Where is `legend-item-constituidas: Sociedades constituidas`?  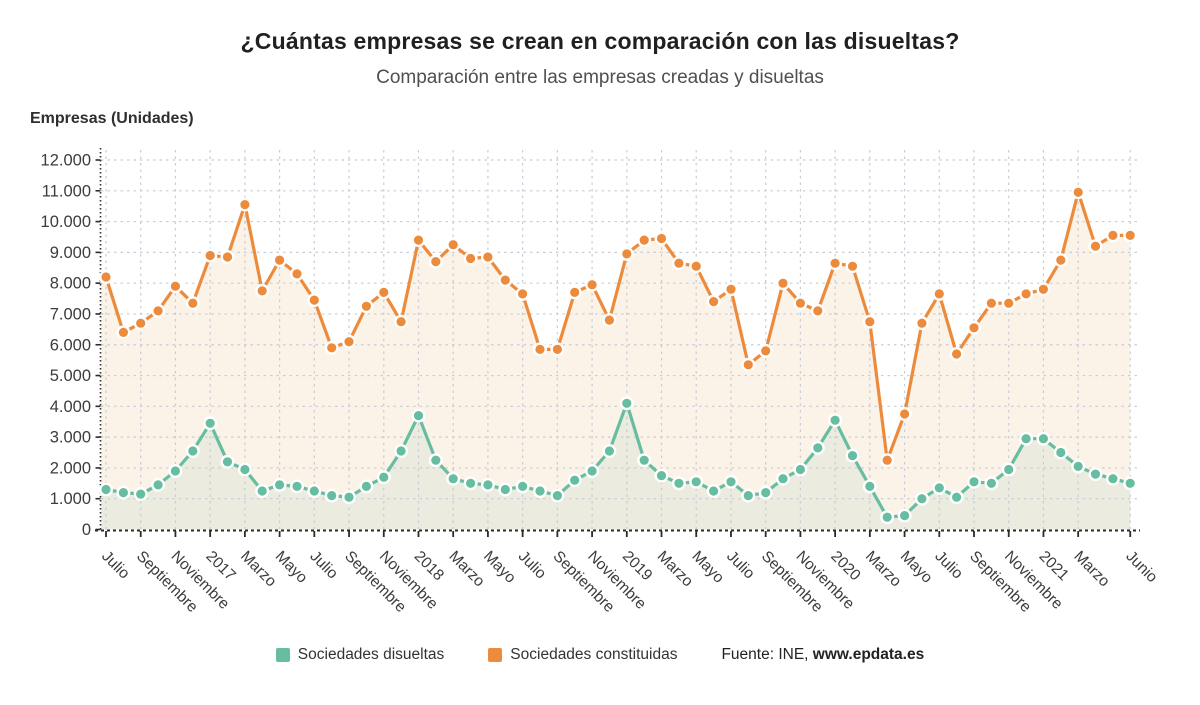
legend-item-constituidas: Sociedades constituidas is located at coordinates (582, 655).